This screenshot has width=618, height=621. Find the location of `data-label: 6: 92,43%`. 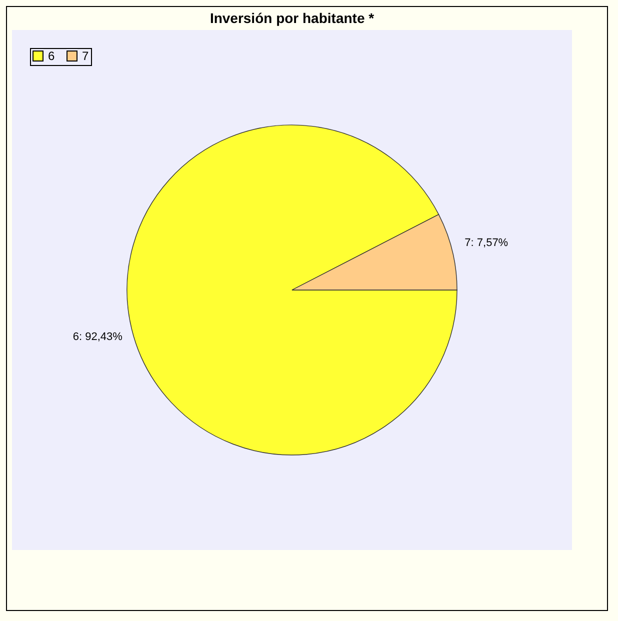

data-label: 6: 92,43% is located at coordinates (97, 337).